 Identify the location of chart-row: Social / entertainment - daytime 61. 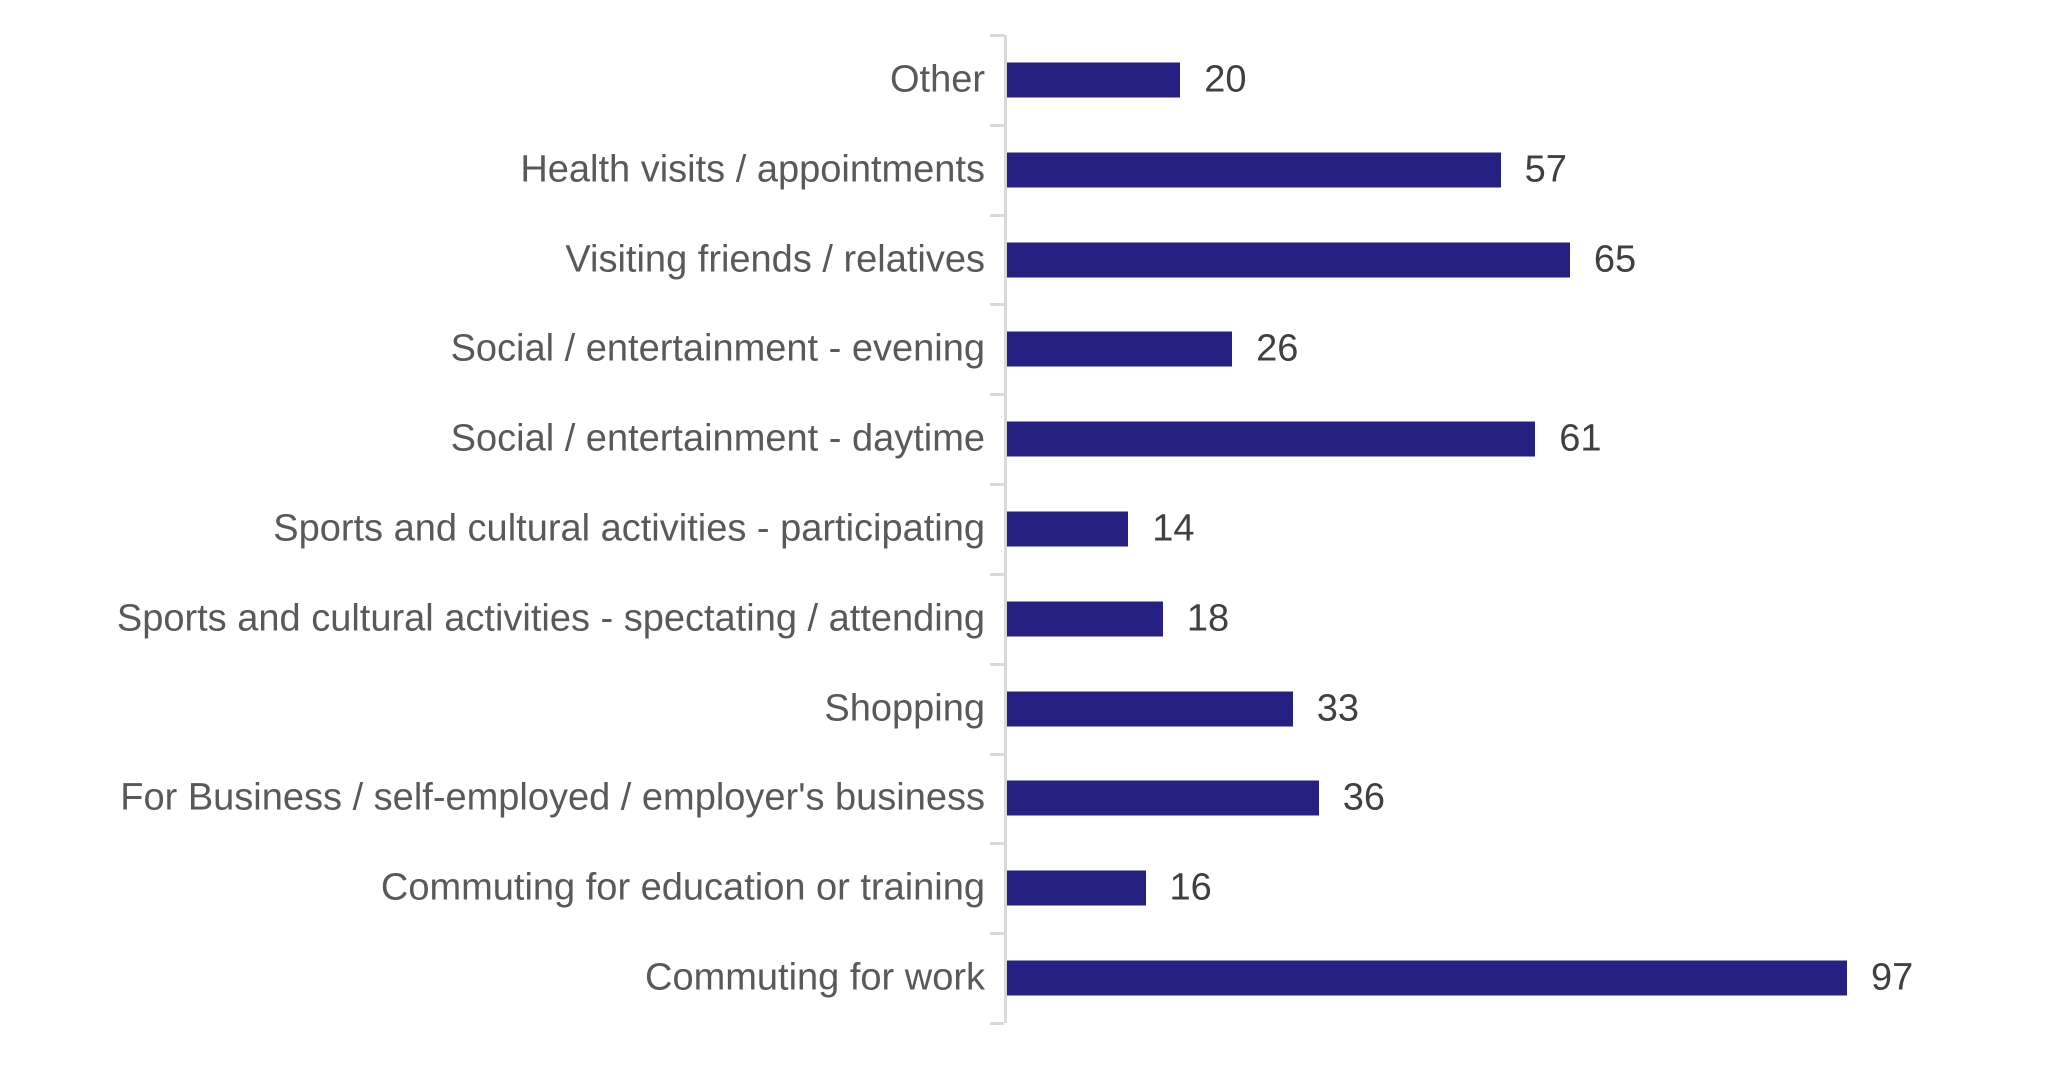
(1034, 439).